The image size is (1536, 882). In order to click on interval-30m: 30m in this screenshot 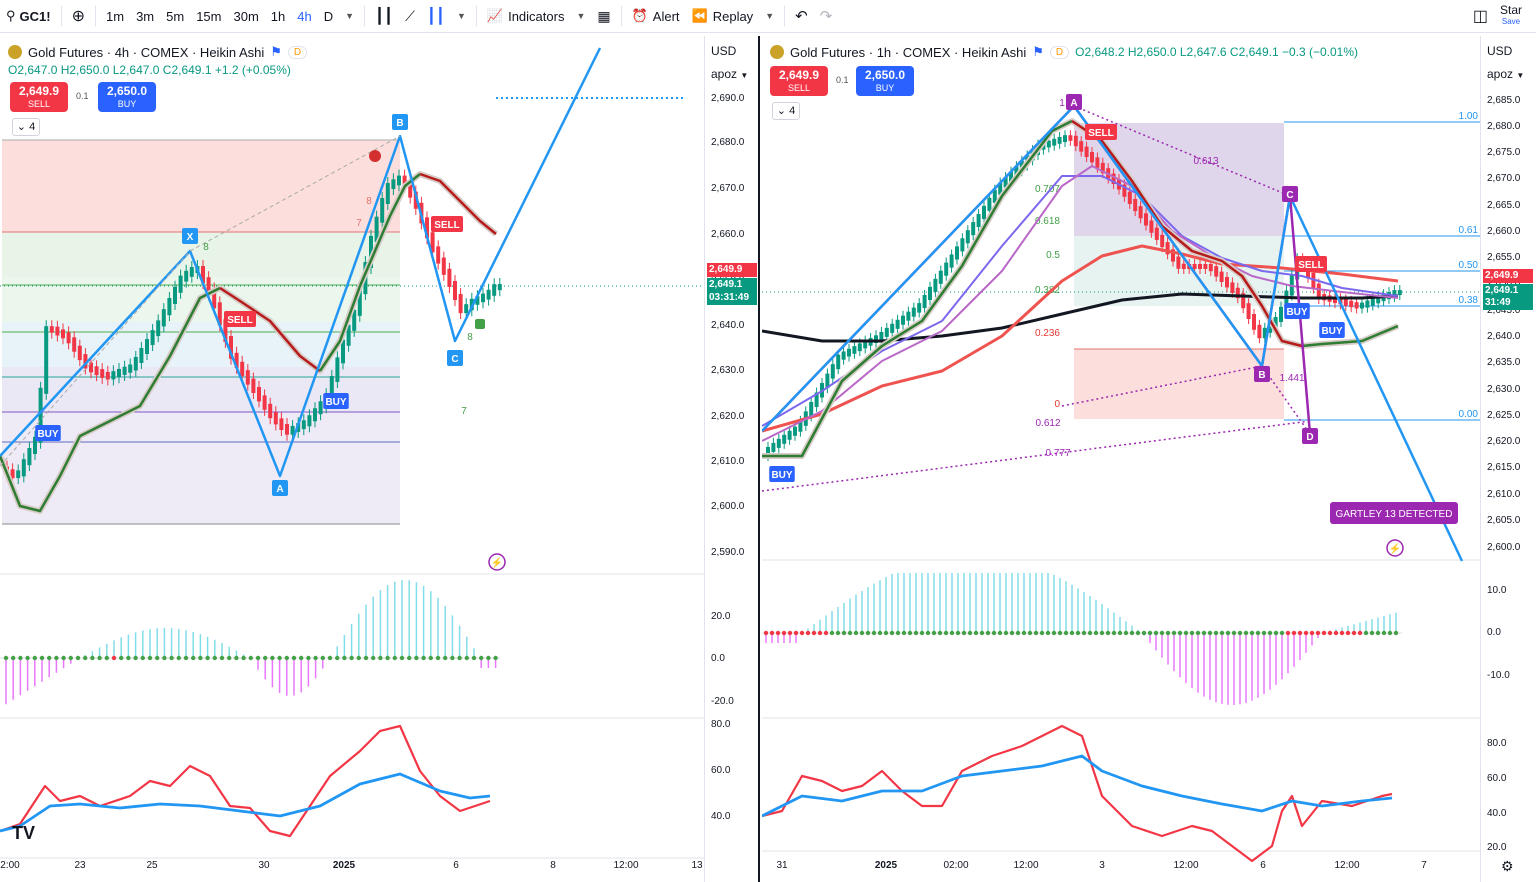, I will do `click(246, 16)`.